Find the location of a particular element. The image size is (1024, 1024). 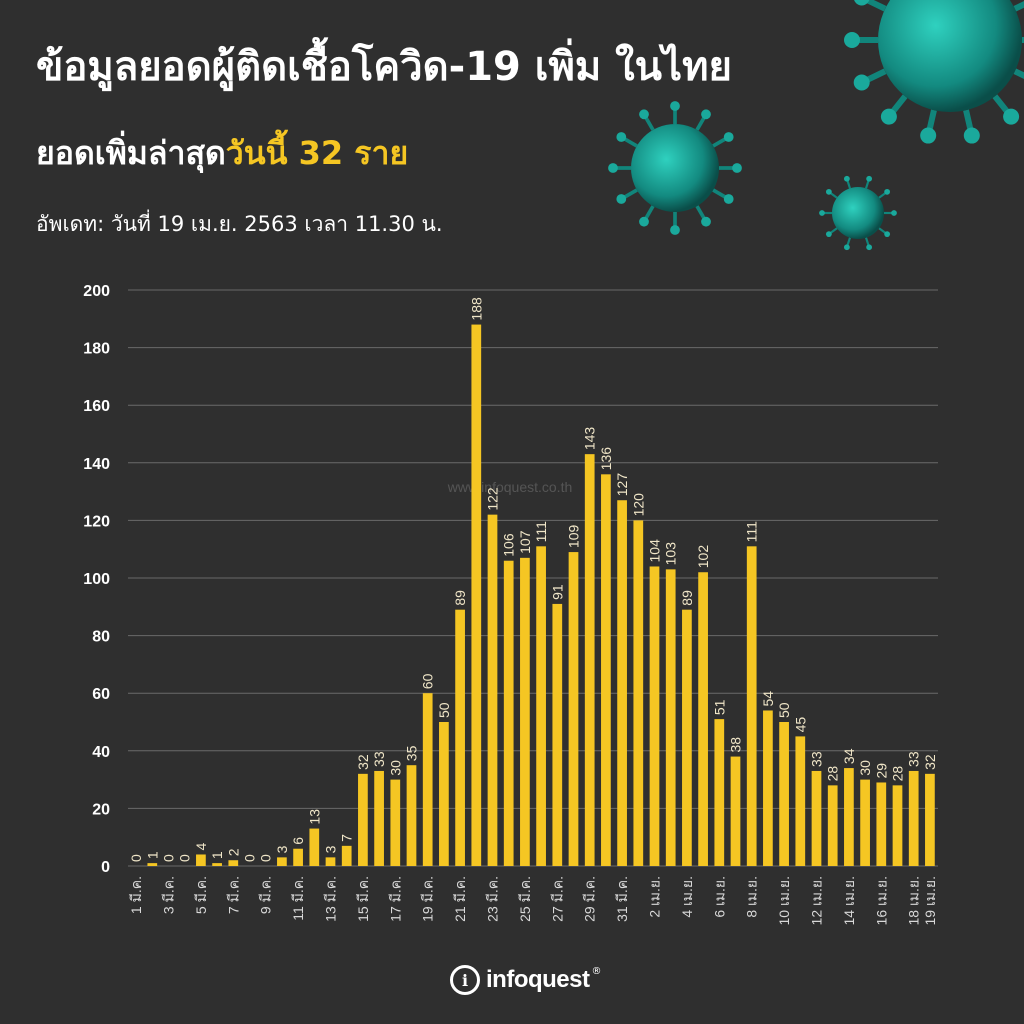

data-label: 38 is located at coordinates (736, 745).